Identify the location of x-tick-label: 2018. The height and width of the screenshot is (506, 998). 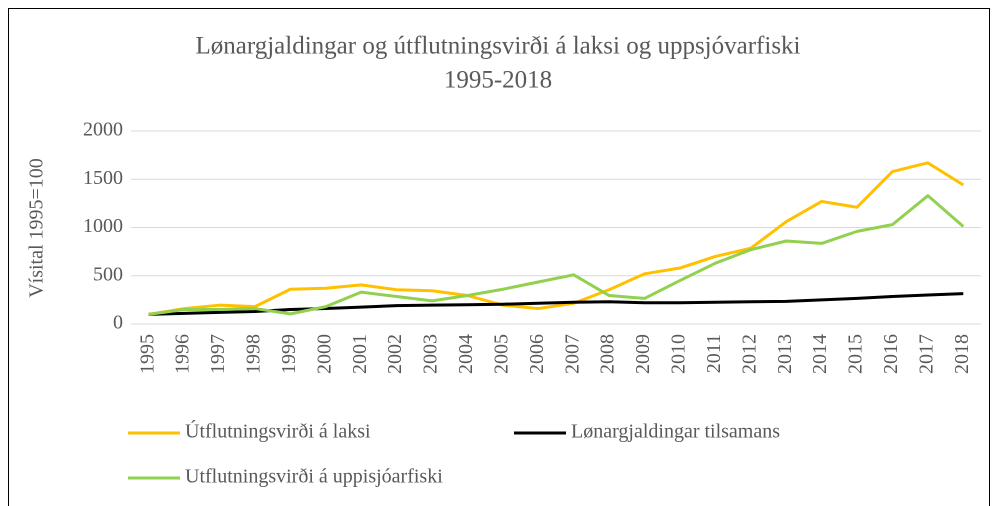
(962, 354).